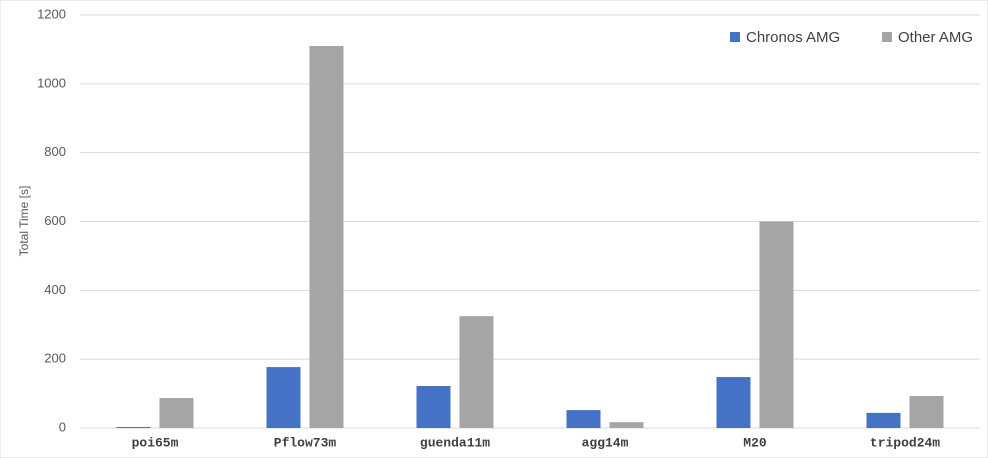 The image size is (988, 458). Describe the element at coordinates (55, 358) in the screenshot. I see `y-tick-label: 200` at that location.